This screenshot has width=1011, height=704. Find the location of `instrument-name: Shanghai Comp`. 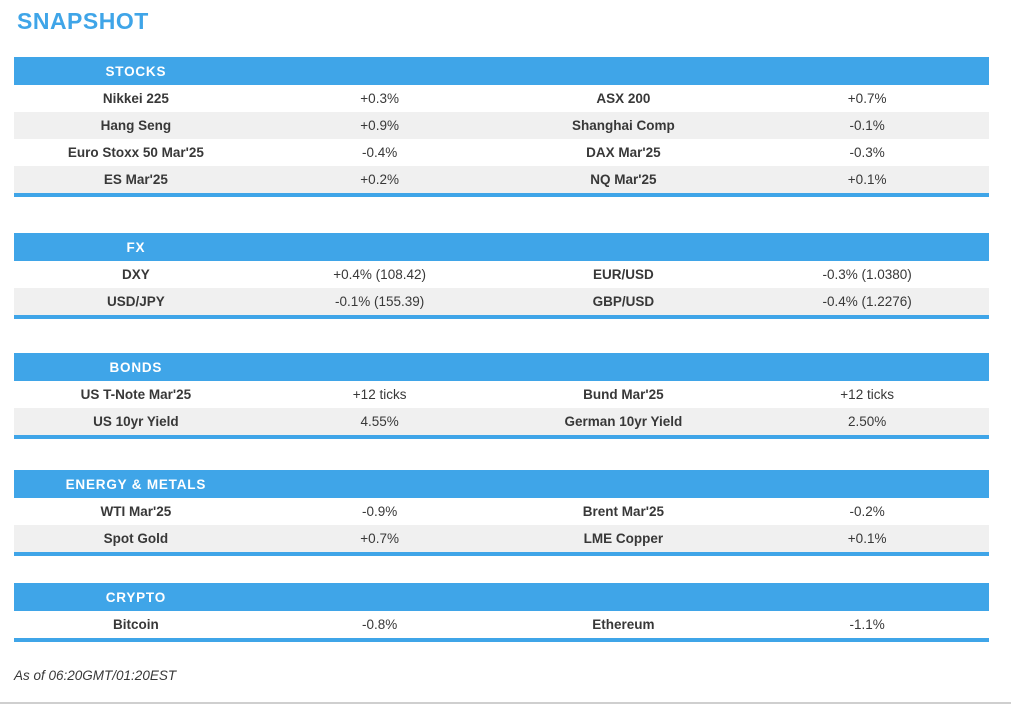

instrument-name: Shanghai Comp is located at coordinates (623, 125).